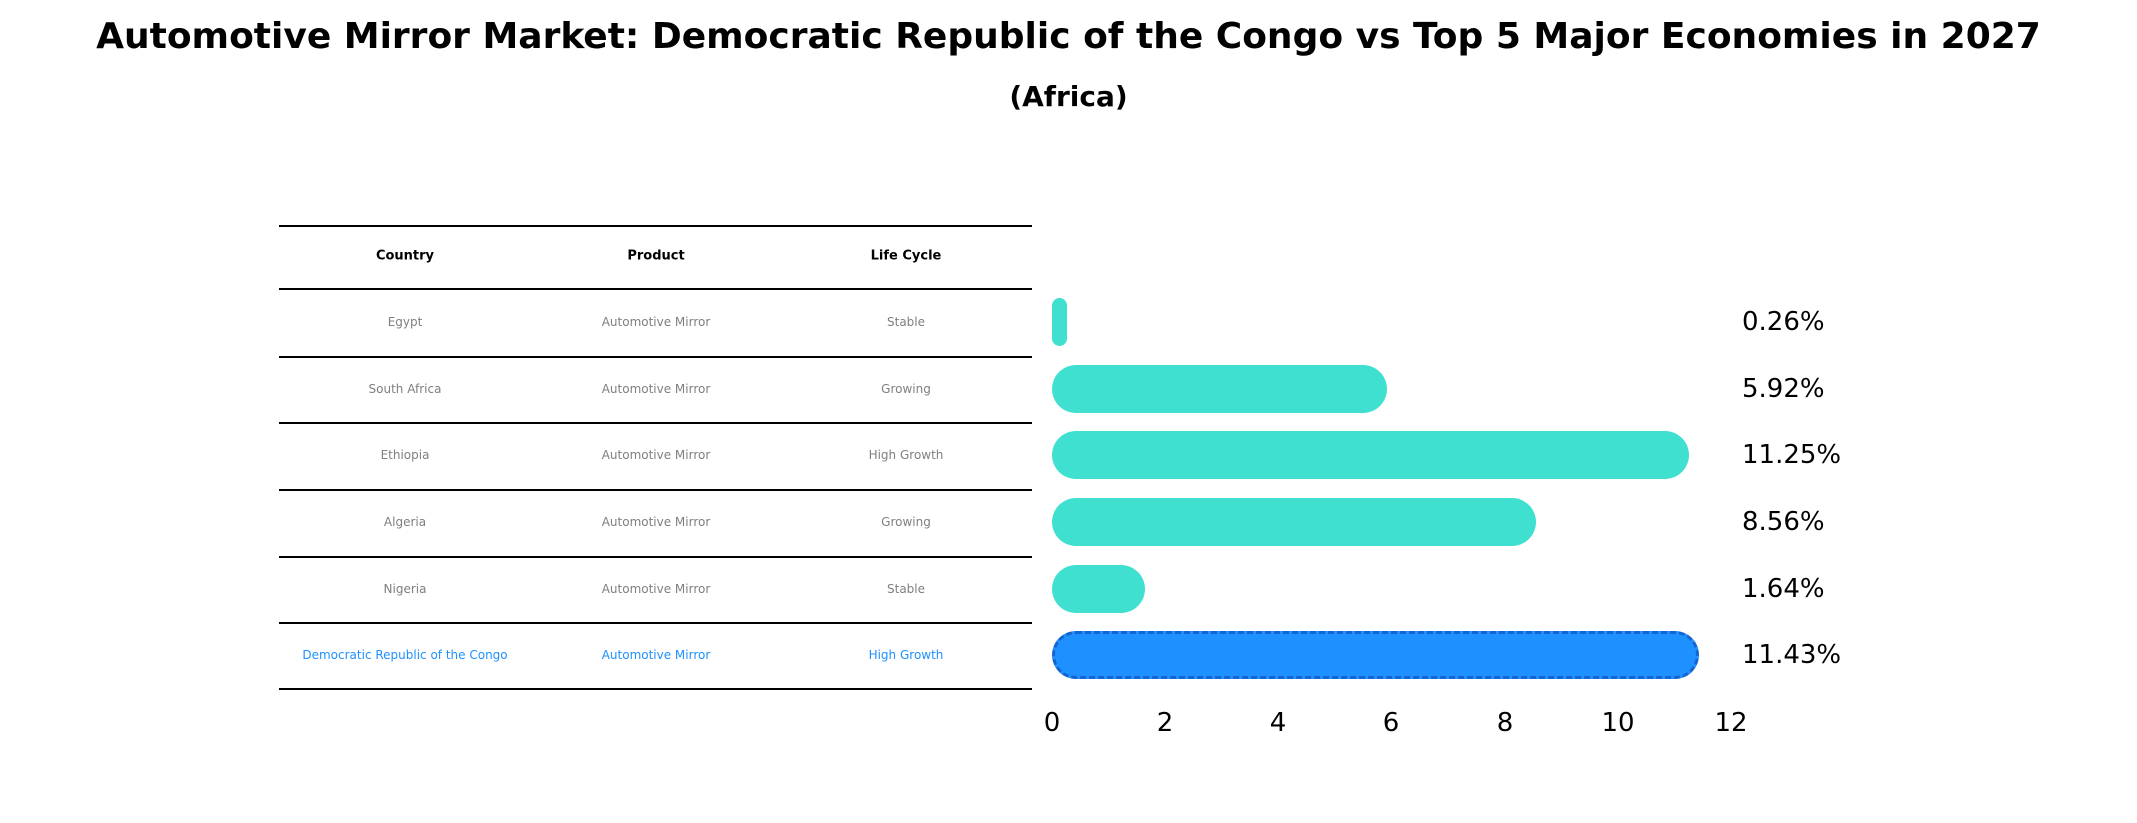 Image resolution: width=2137 pixels, height=823 pixels. I want to click on bar-ethiopia, so click(1370, 455).